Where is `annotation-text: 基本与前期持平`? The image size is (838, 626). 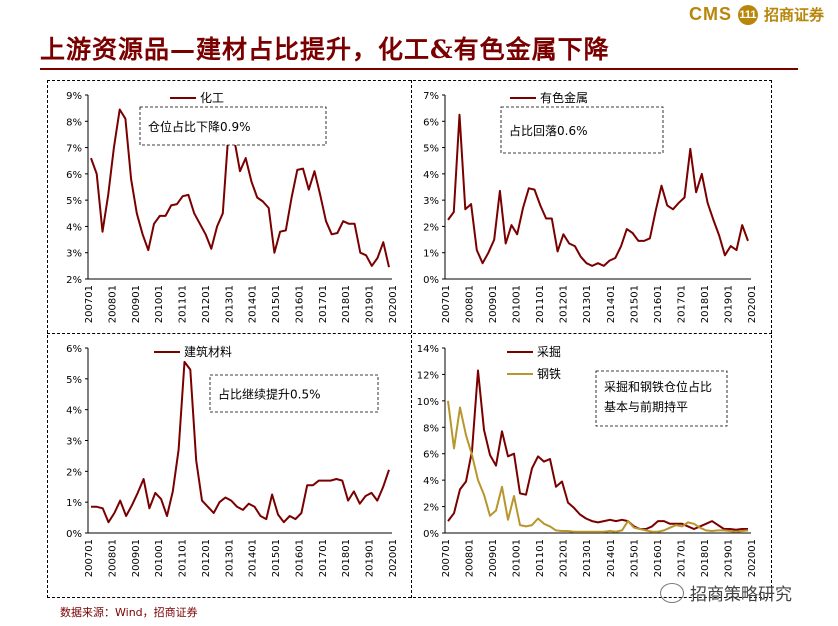
annotation-text: 基本与前期持平 is located at coordinates (646, 406).